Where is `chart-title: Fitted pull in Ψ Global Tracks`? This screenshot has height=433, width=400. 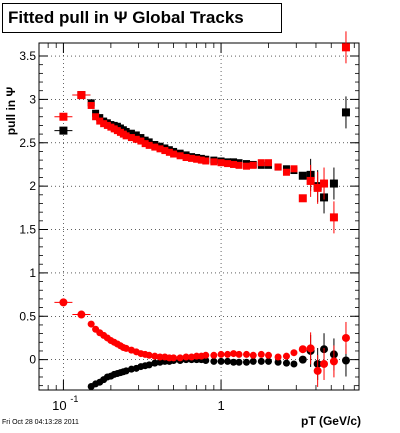
chart-title: Fitted pull in Ψ Global Tracks is located at coordinates (142, 18).